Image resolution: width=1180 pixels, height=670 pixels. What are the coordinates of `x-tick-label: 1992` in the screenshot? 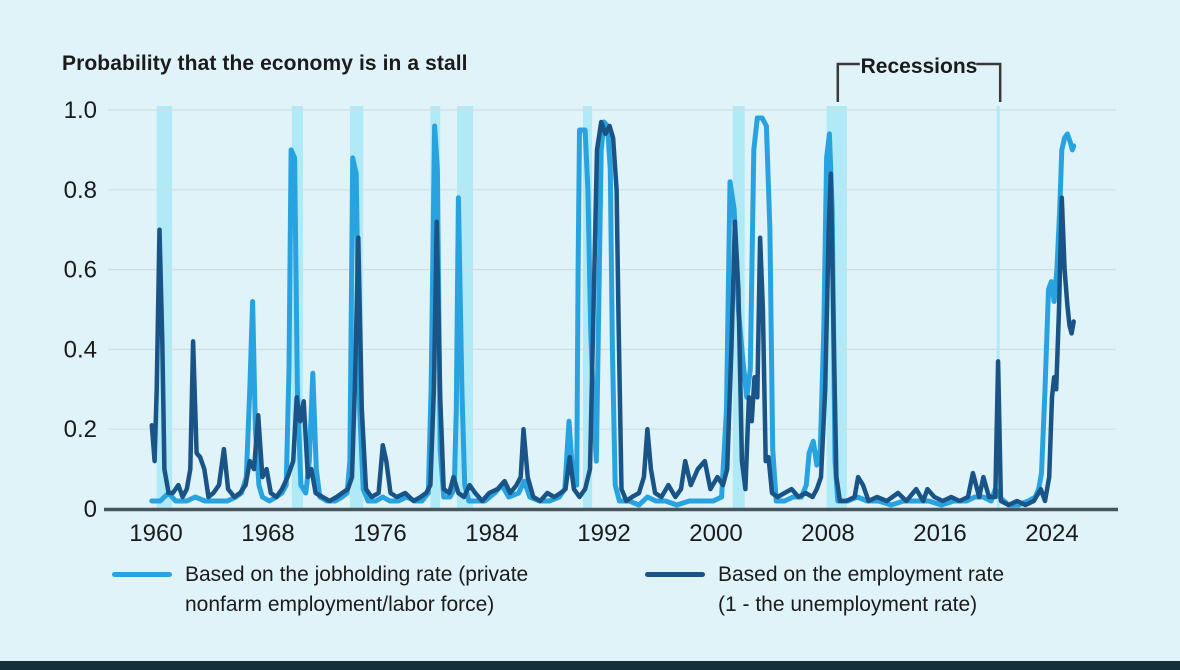 It's located at (603, 533).